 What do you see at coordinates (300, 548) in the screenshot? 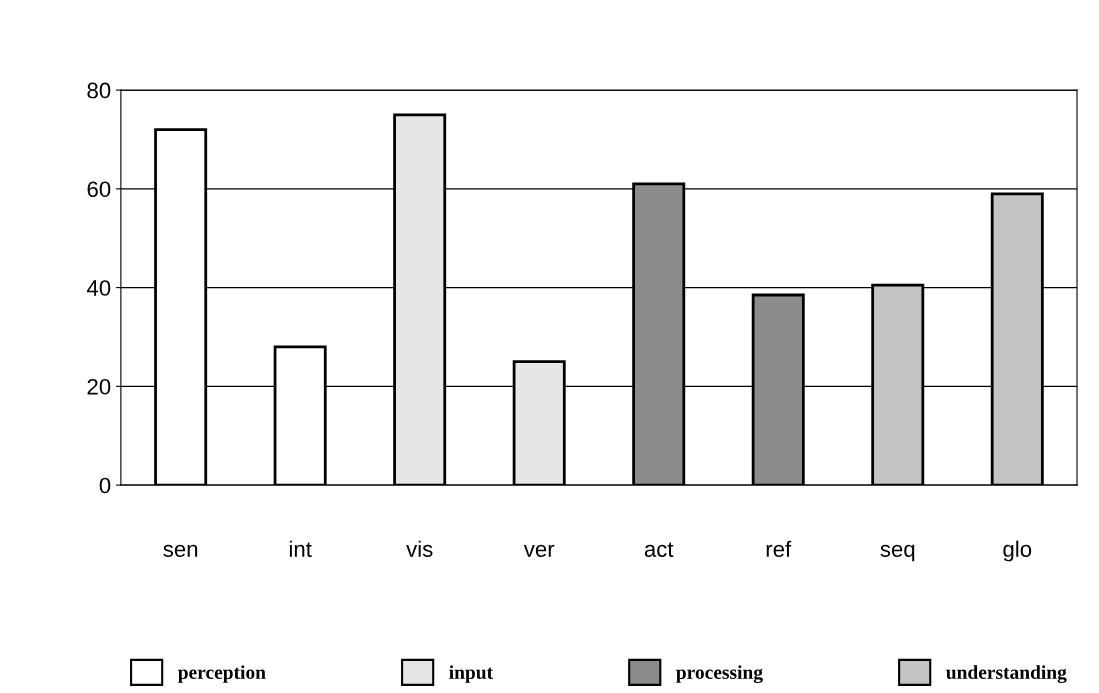
I see `x-tick-label: int` at bounding box center [300, 548].